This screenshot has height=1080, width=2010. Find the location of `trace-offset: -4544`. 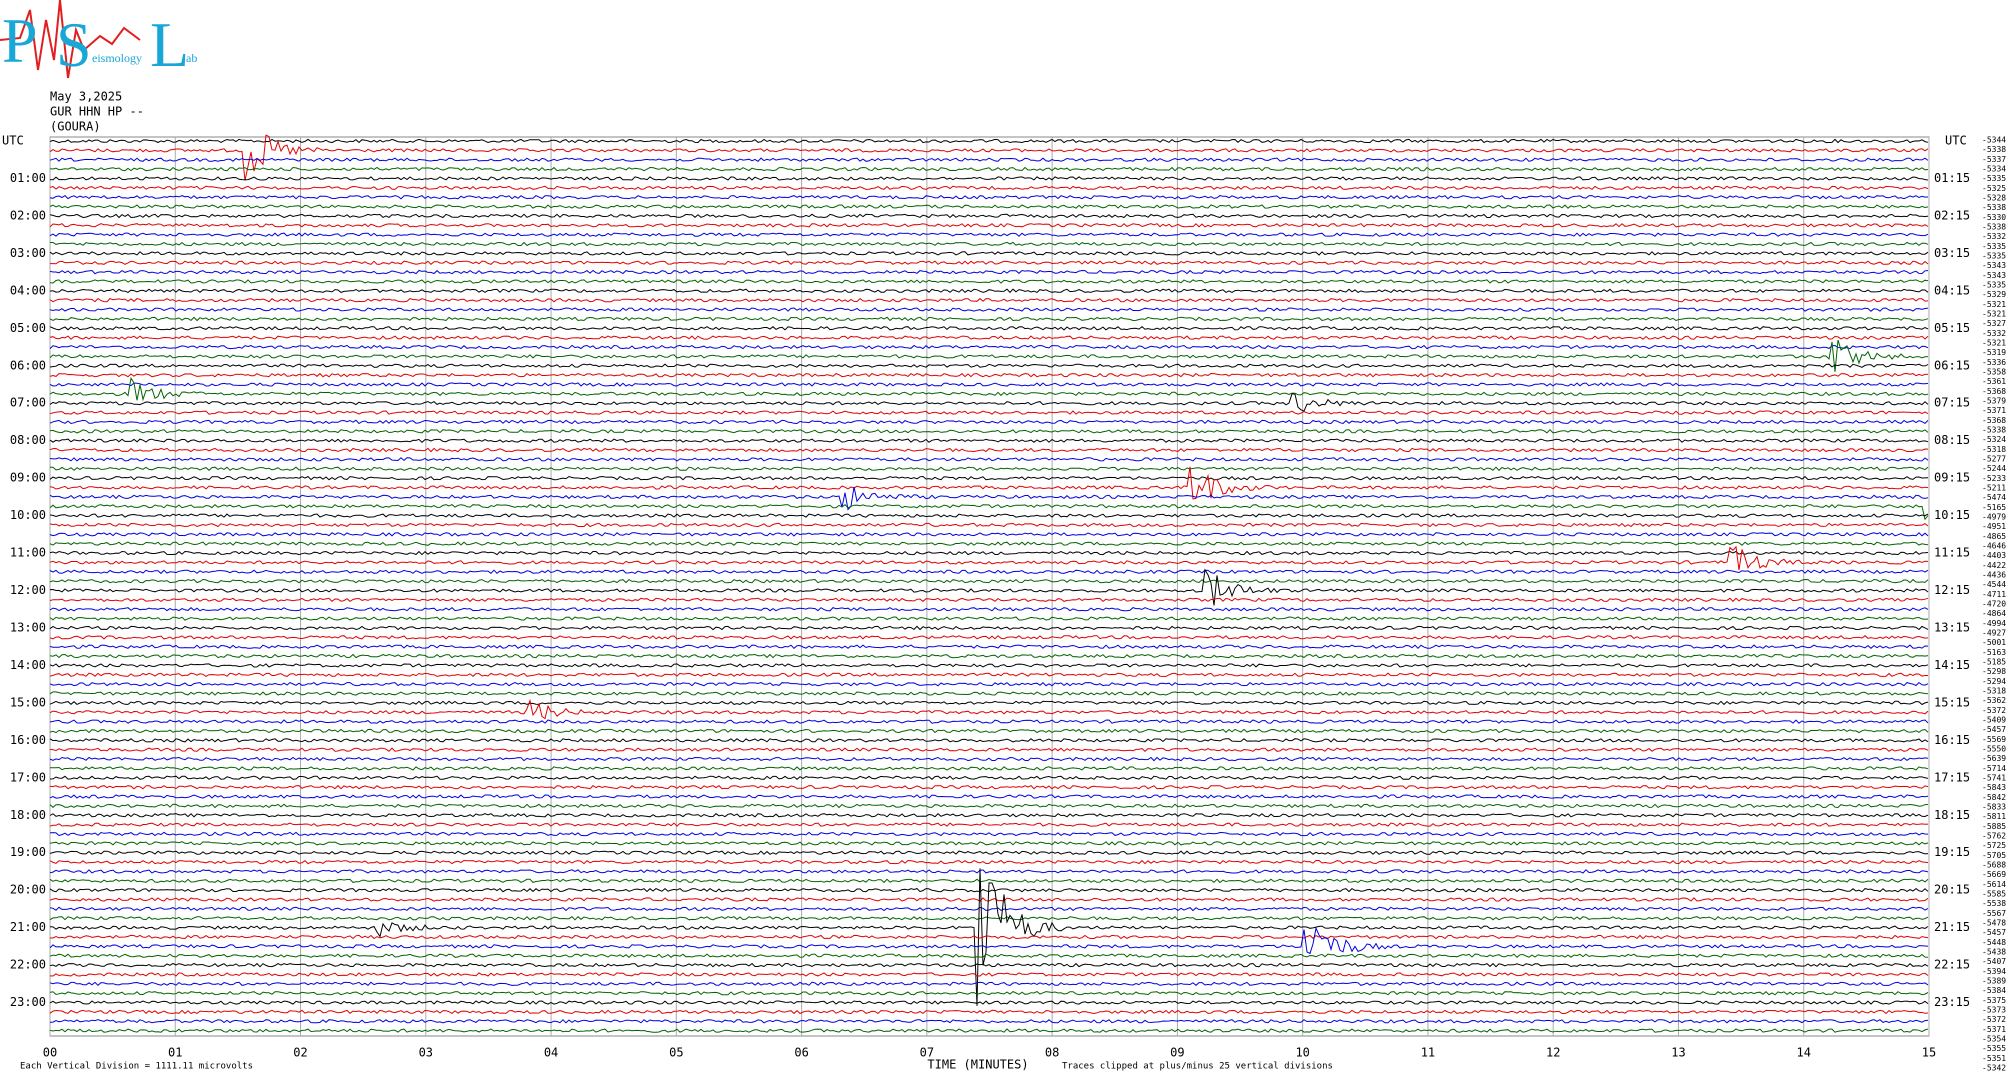

trace-offset: -4544 is located at coordinates (1994, 584).